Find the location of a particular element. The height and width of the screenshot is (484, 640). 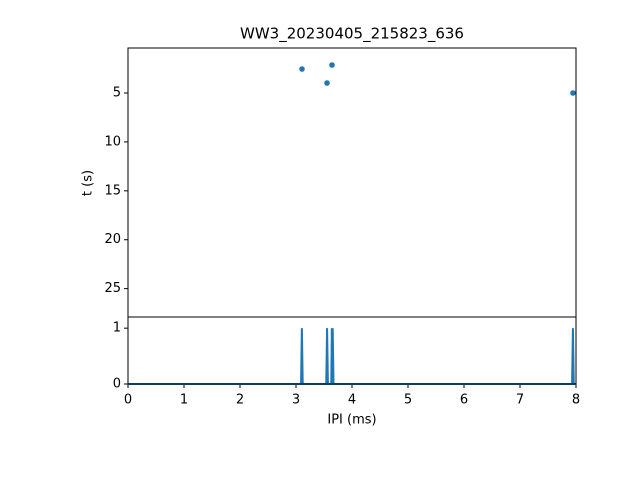

y-tick-label: 15 is located at coordinates (112, 190).